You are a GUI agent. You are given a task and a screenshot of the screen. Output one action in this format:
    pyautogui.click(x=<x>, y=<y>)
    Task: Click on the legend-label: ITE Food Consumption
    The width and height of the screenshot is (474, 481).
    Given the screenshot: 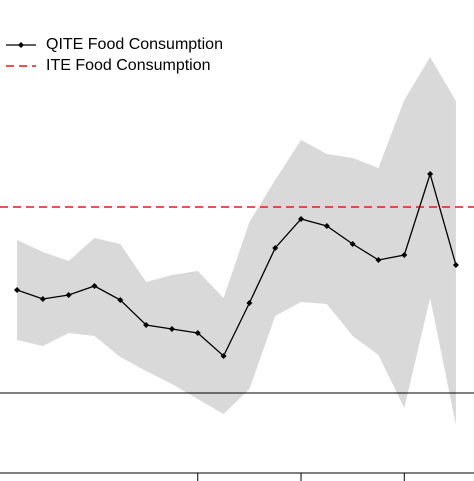 What is the action you would take?
    pyautogui.click(x=128, y=65)
    